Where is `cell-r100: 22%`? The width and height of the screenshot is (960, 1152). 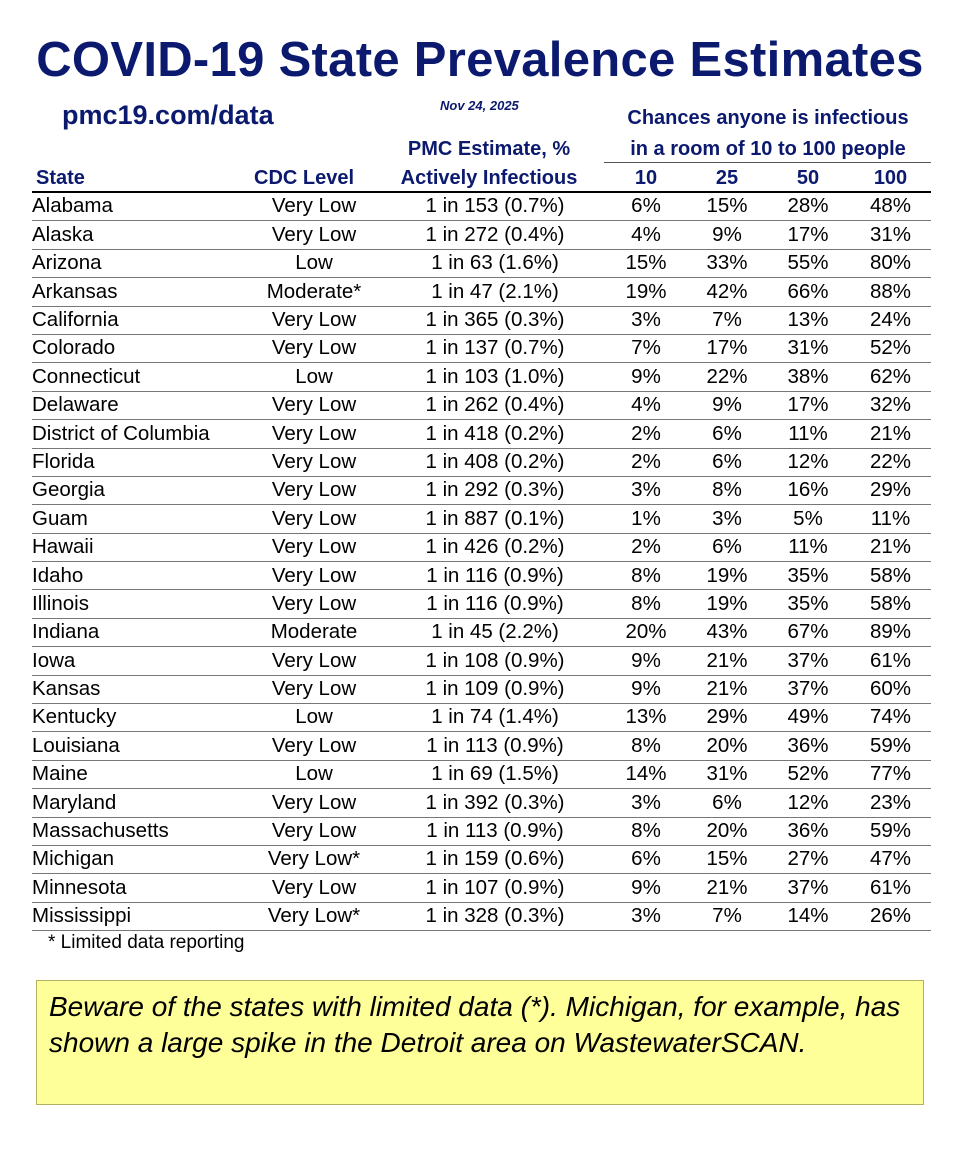
cell-r100: 22% is located at coordinates (890, 462).